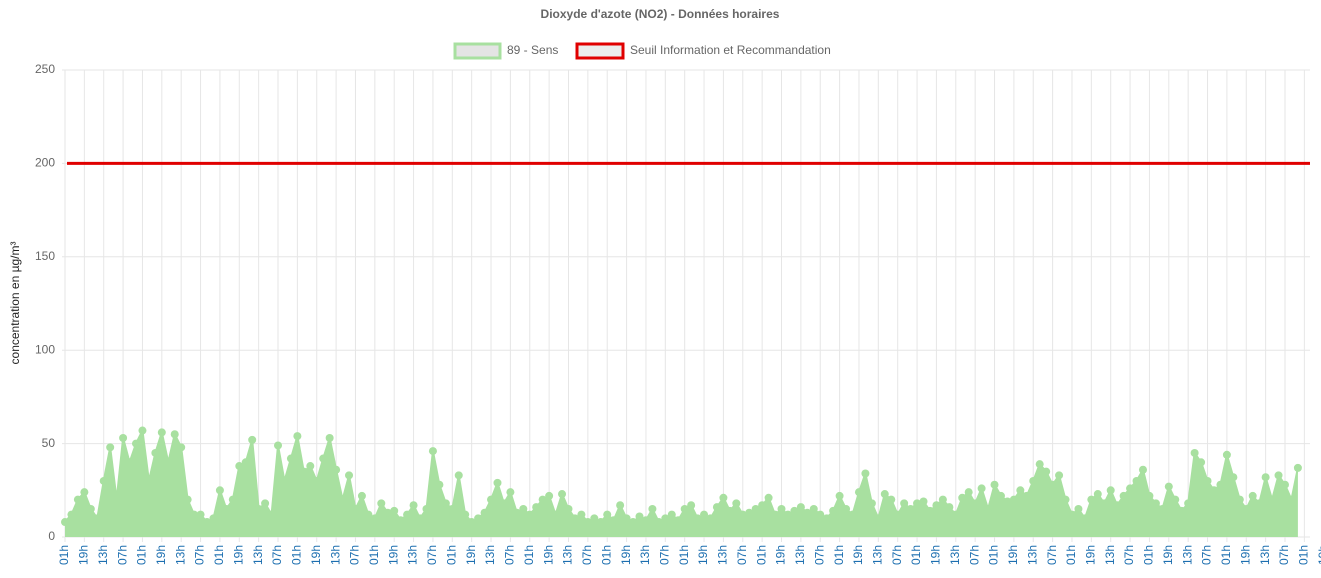 This screenshot has height=578, width=1321. Describe the element at coordinates (660, 14) in the screenshot. I see `chart-title: Dioxyde d'azote (NO2) - Données horaires` at that location.